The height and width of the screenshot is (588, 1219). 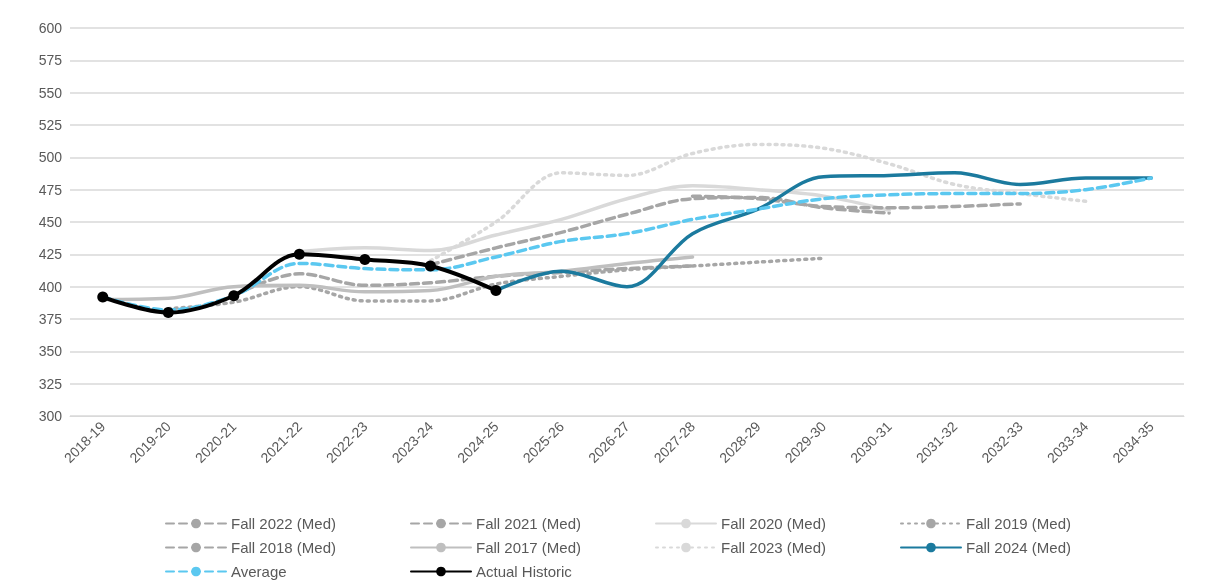 What do you see at coordinates (50, 125) in the screenshot?
I see `y-tick-label: 525` at bounding box center [50, 125].